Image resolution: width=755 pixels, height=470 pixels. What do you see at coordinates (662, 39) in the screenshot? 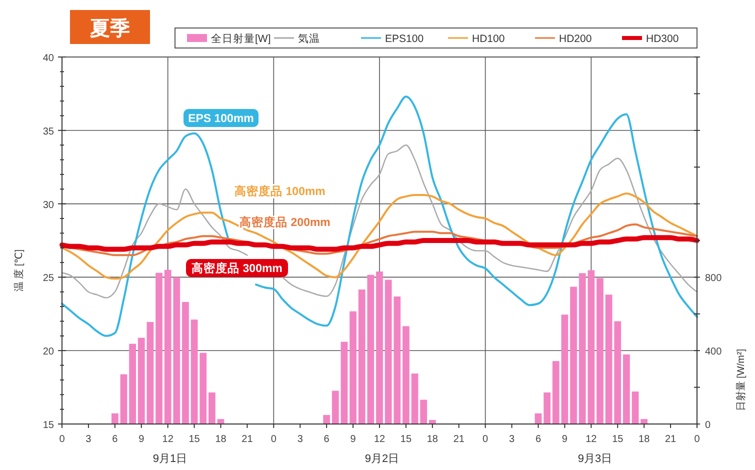
I see `legend-label: HD300` at bounding box center [662, 39].